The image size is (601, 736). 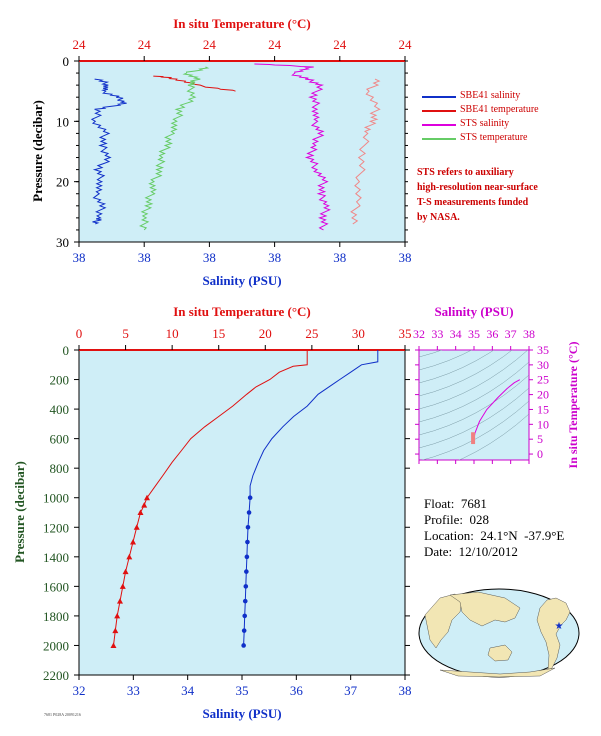 What do you see at coordinates (405, 690) in the screenshot?
I see `main-bottom-tick-label: 38` at bounding box center [405, 690].